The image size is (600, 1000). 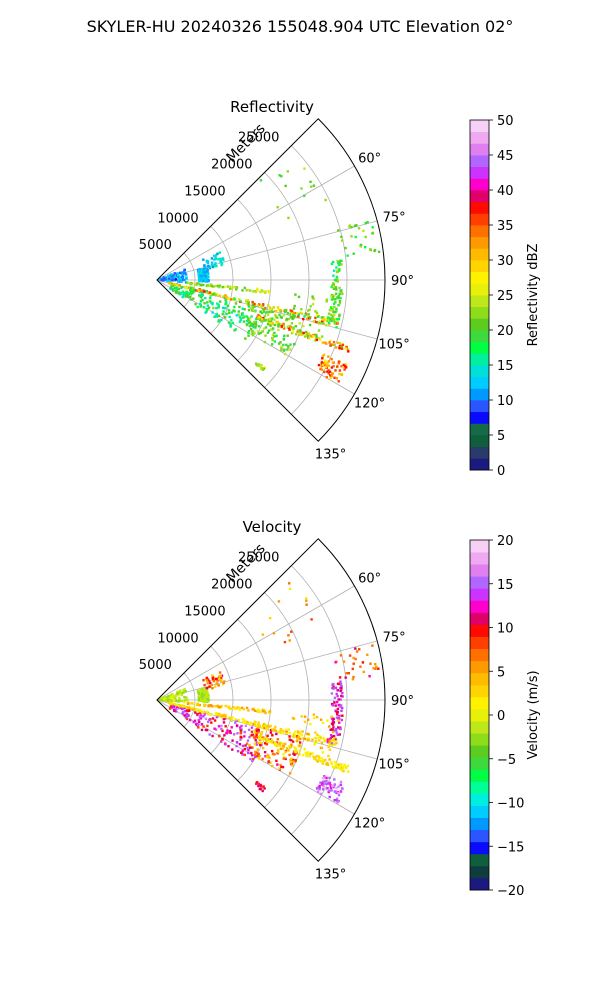 I want to click on radial-tick-label: 15000, so click(x=204, y=611).